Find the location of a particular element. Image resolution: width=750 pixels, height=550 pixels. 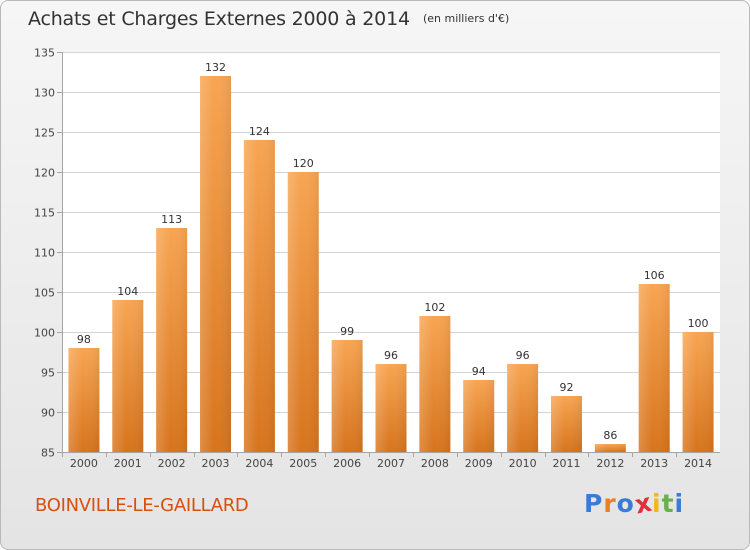

y-tick-label: 110 is located at coordinates (44, 253).